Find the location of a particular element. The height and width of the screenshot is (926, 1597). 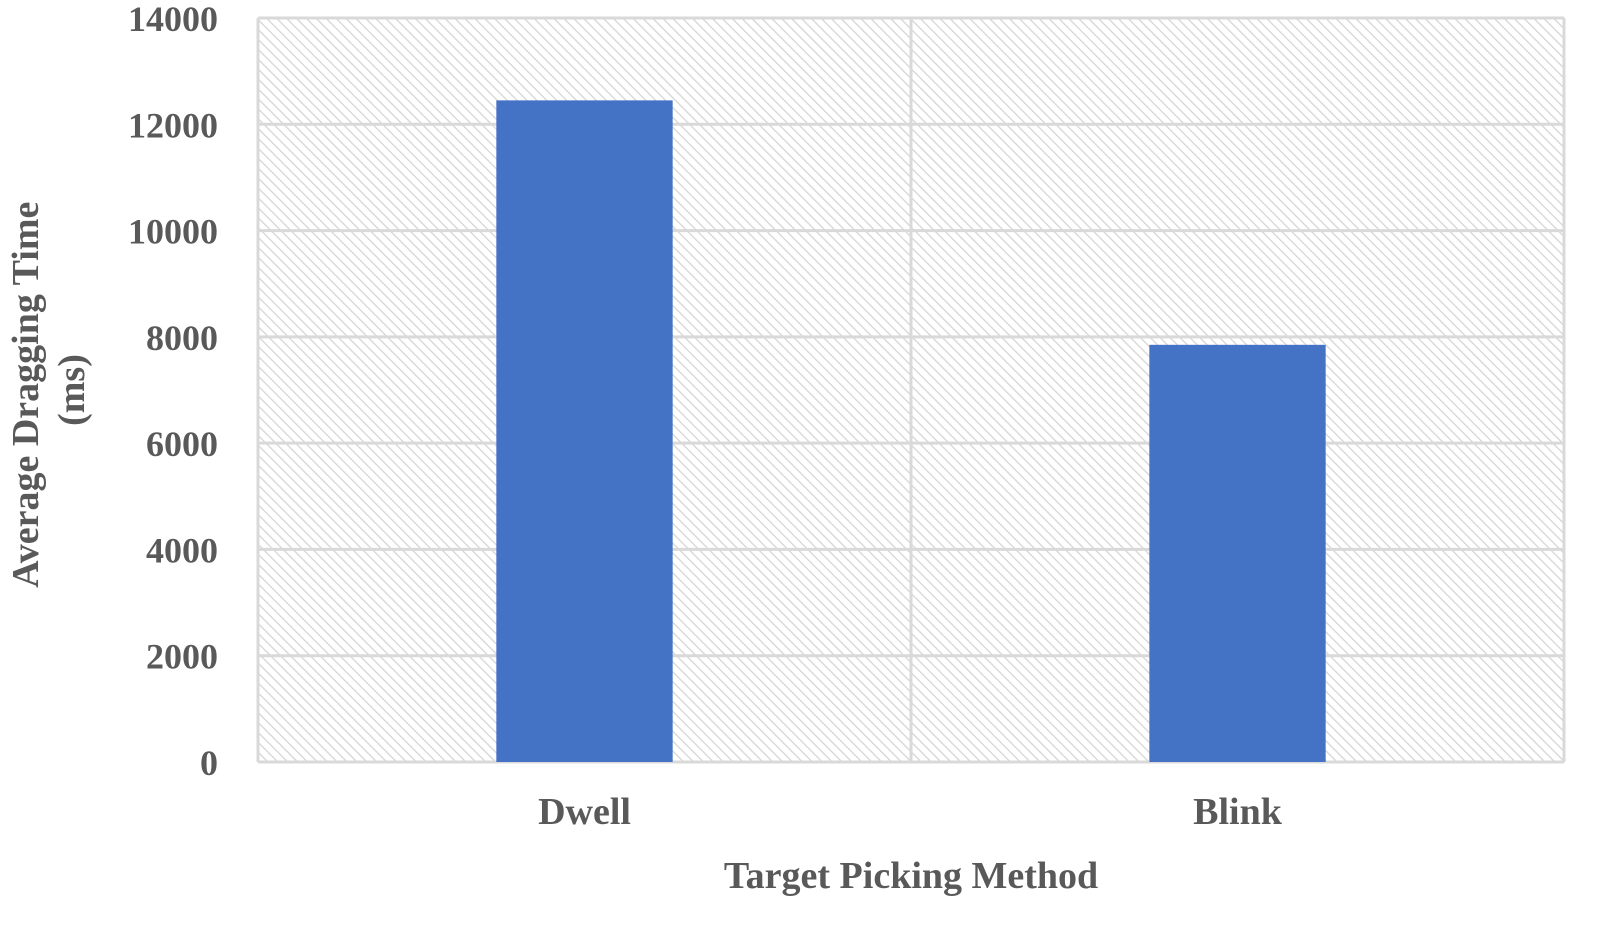

y-tick-label: 2000 is located at coordinates (182, 657).